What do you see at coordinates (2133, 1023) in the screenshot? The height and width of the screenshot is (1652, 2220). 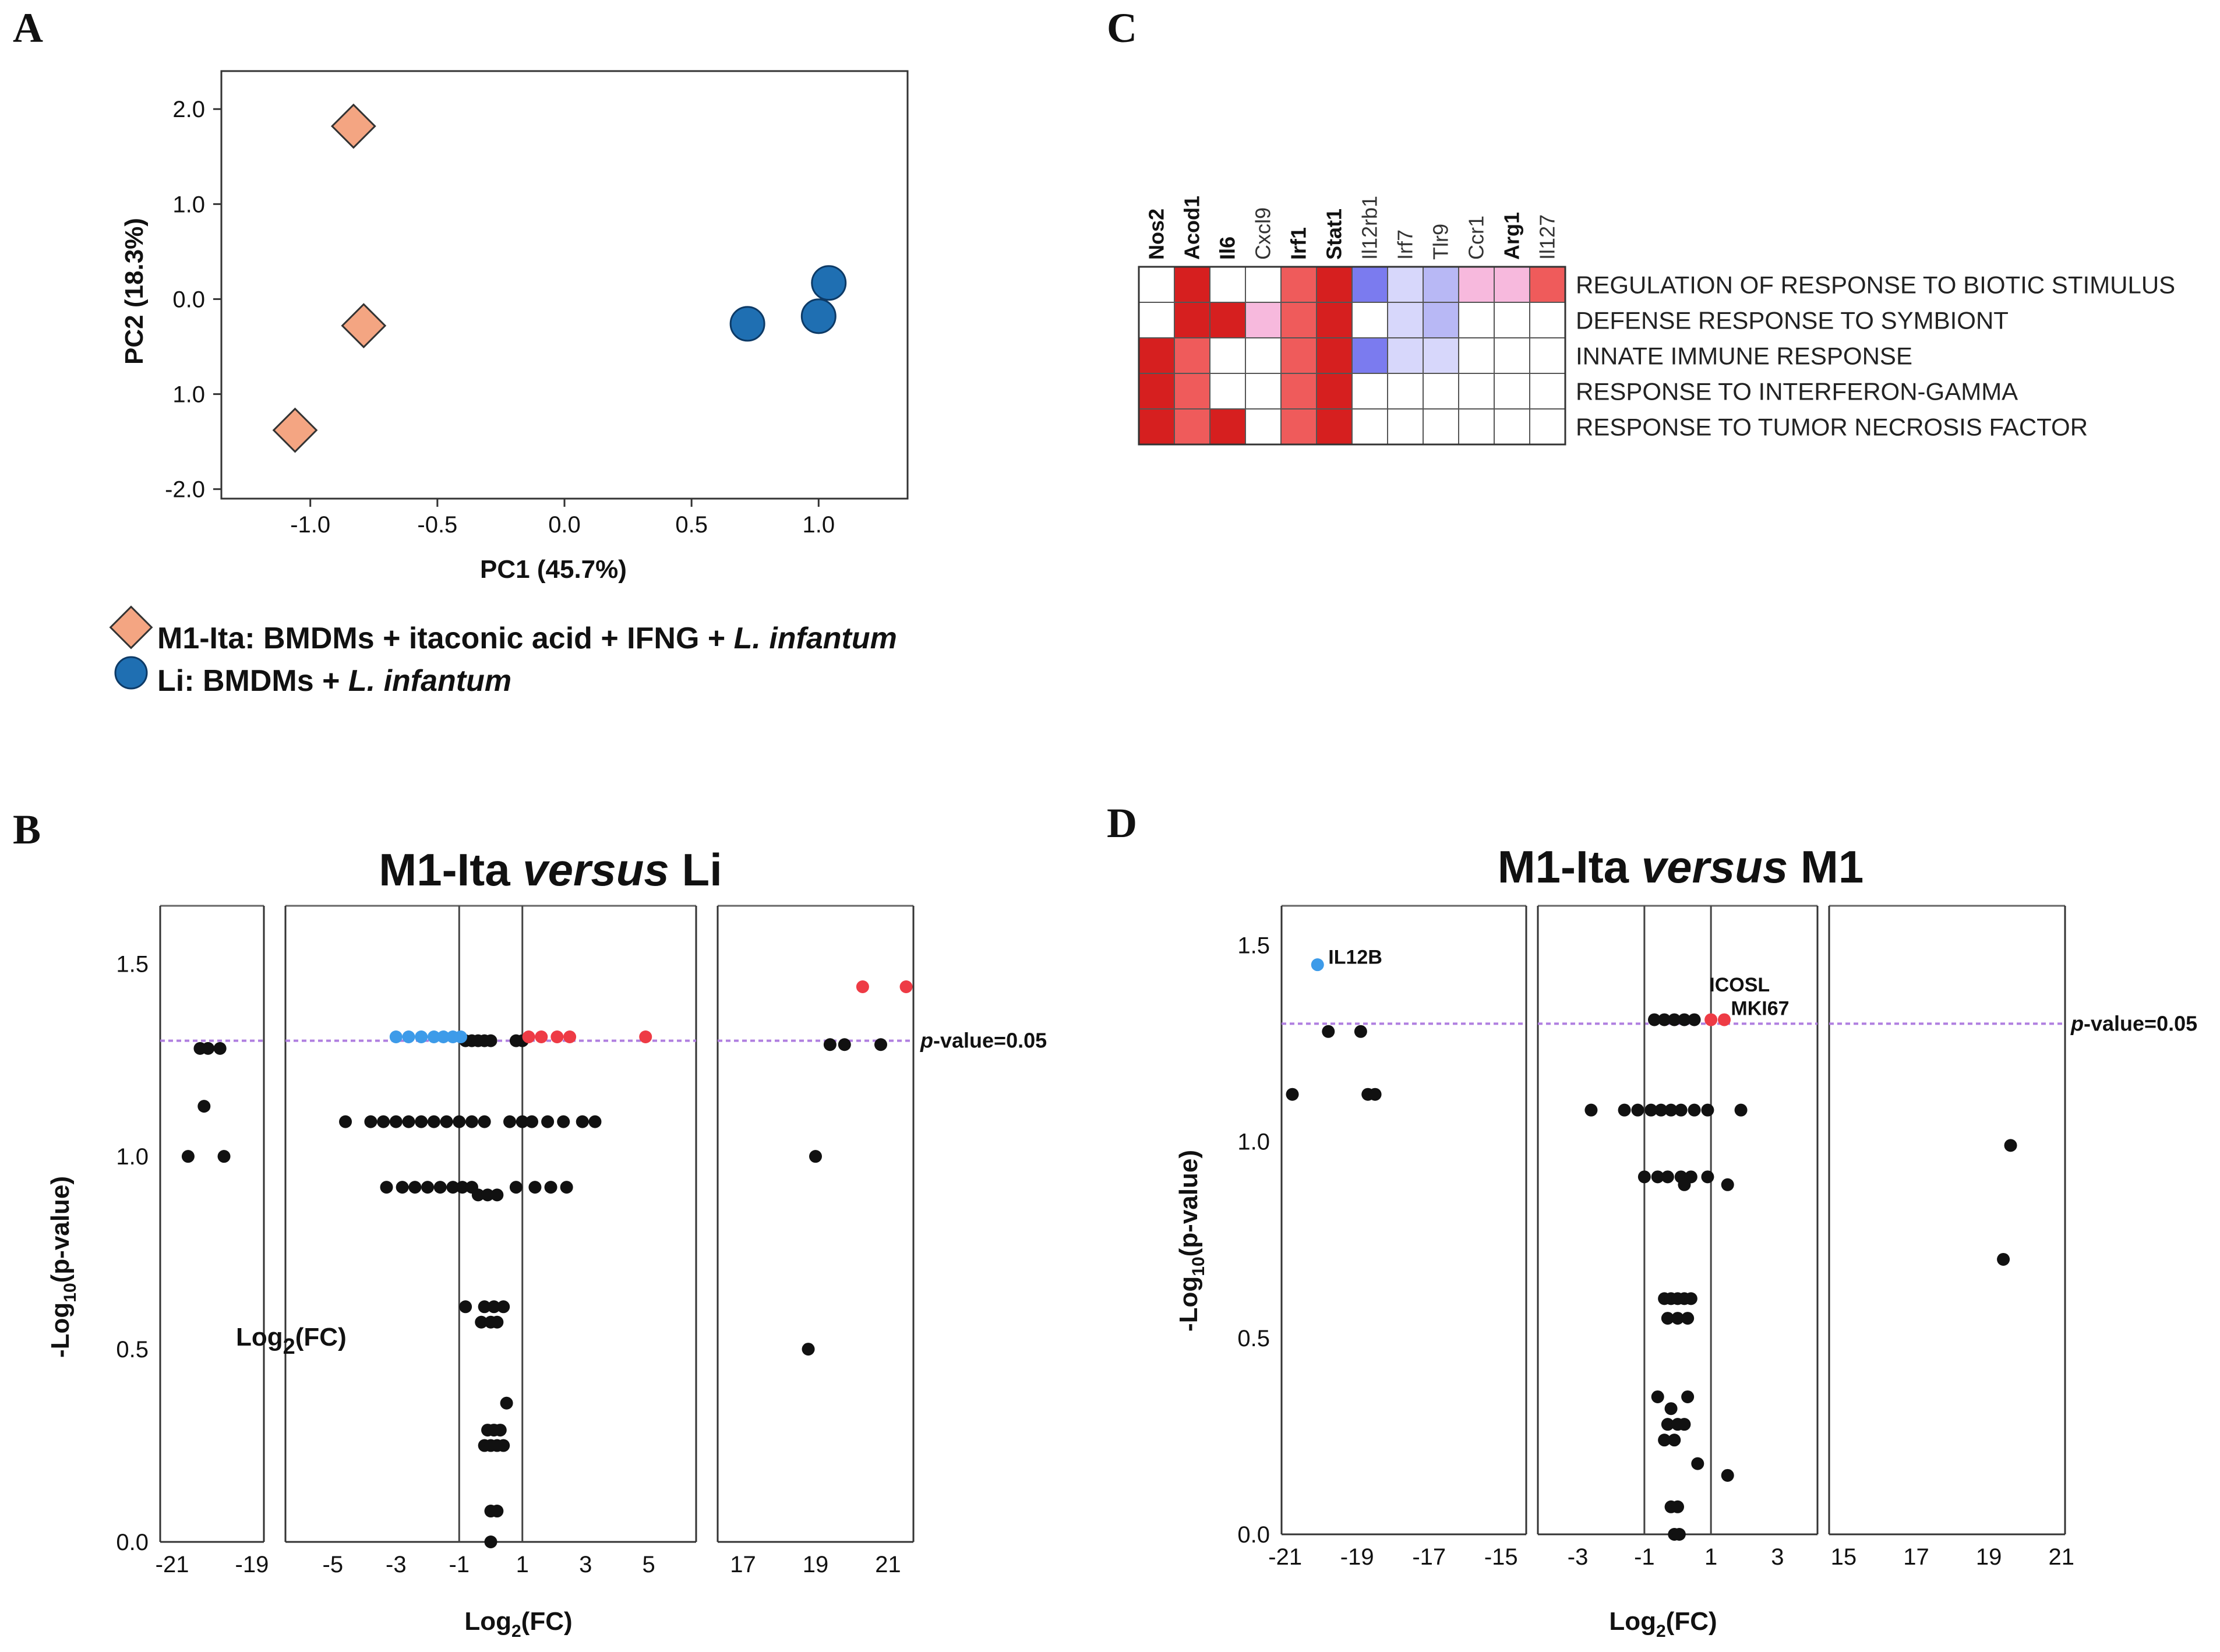 I see `volcano-threshold-label: p-value=0.05` at bounding box center [2133, 1023].